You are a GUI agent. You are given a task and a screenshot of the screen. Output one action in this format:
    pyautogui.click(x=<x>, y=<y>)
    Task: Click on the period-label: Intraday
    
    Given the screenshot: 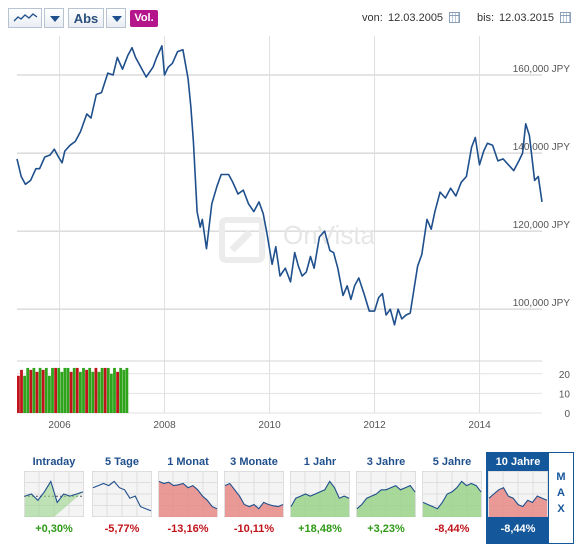 What is the action you would take?
    pyautogui.click(x=54, y=462)
    